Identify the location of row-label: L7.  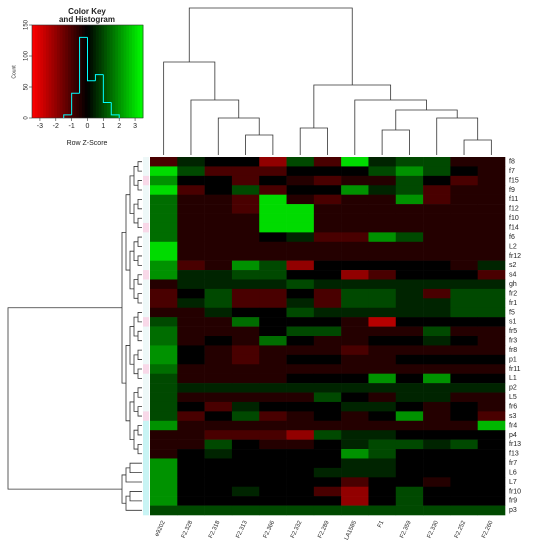
(513, 482).